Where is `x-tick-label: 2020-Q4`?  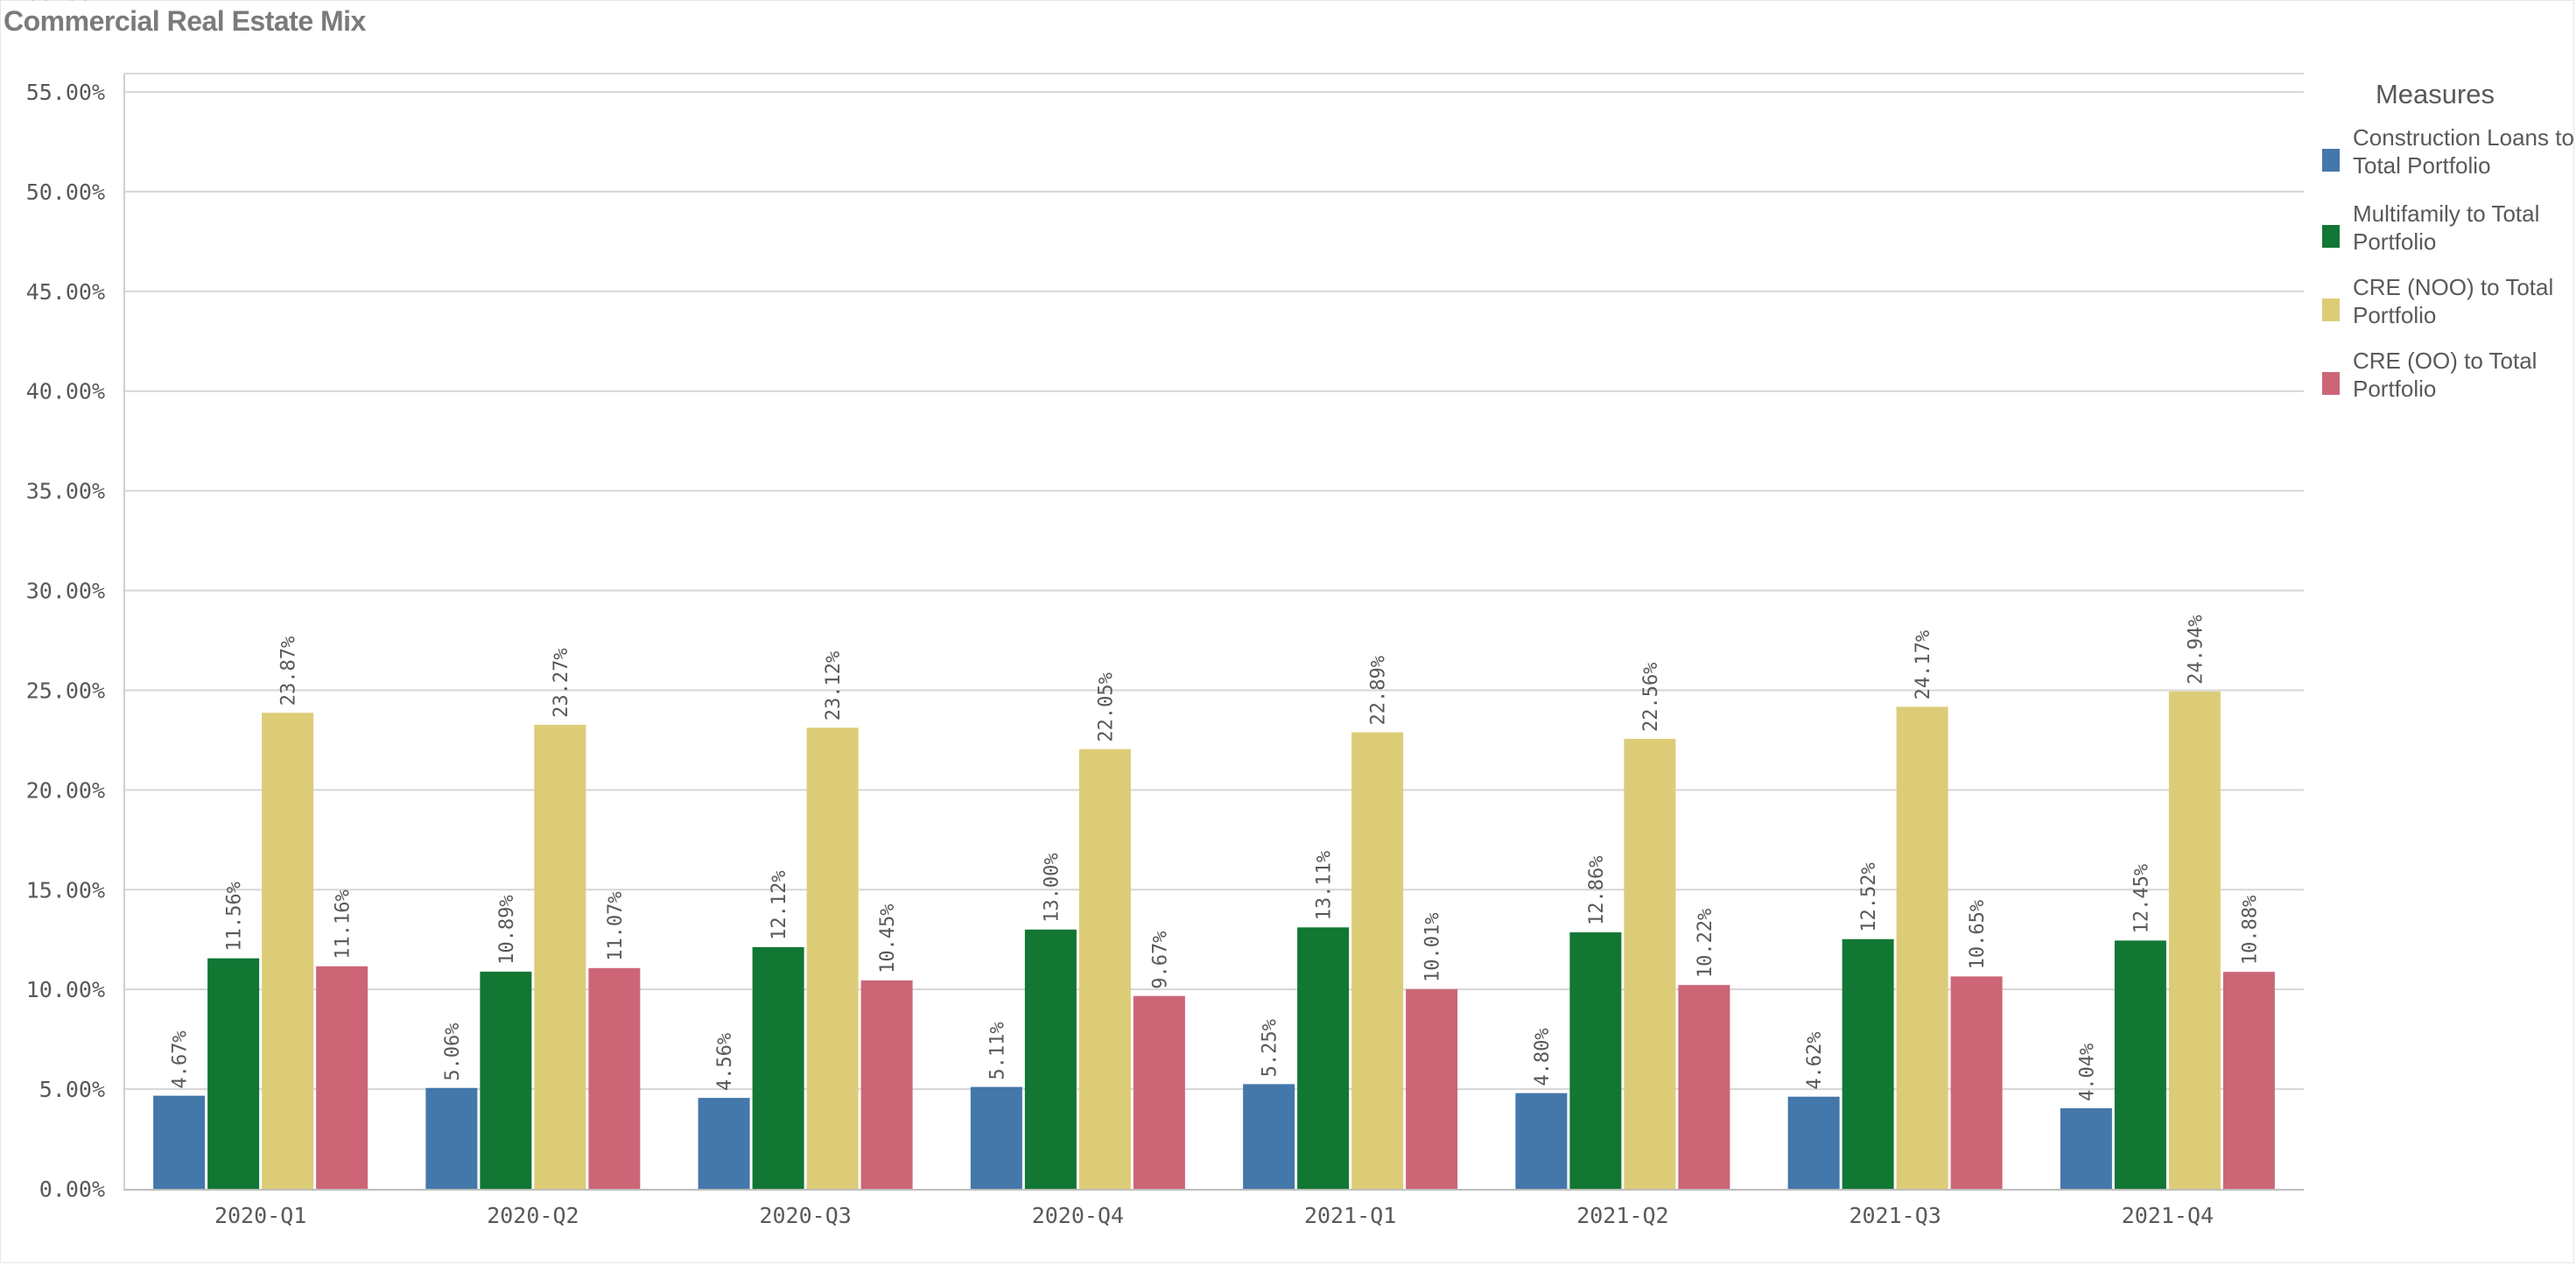
x-tick-label: 2020-Q4 is located at coordinates (1078, 1215).